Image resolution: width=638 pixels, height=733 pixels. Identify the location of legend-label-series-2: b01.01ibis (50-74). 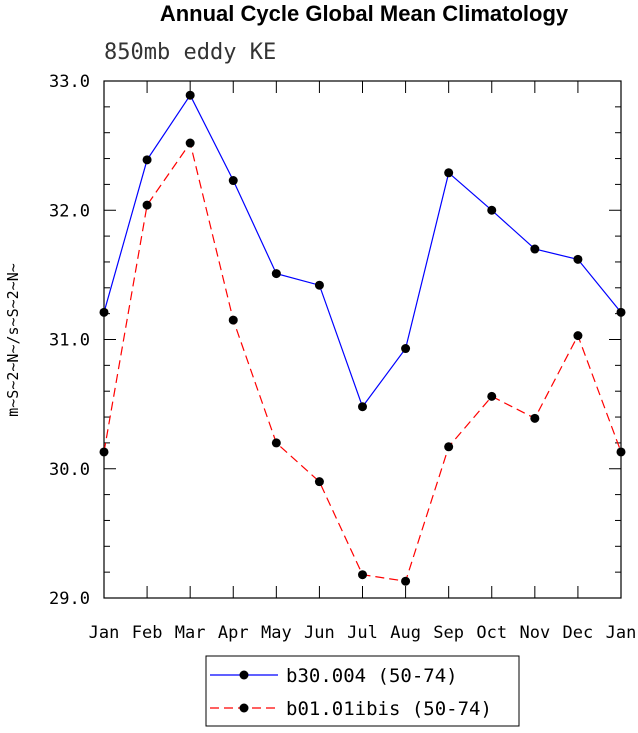
(389, 709).